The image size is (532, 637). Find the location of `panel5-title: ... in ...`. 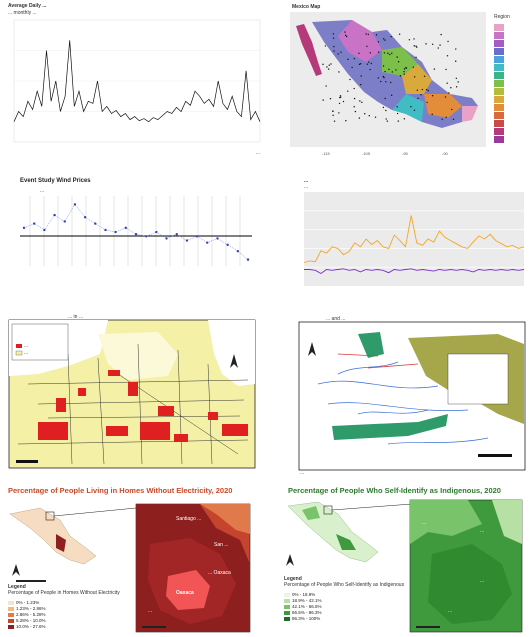

panel5-title: ... in ... is located at coordinates (76, 317).